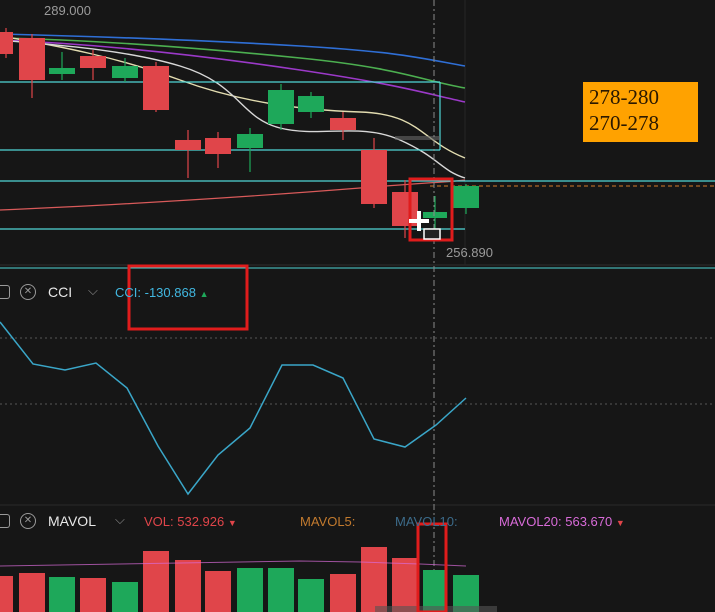 This screenshot has width=715, height=612. I want to click on annotation-line-2: 270-278, so click(624, 123).